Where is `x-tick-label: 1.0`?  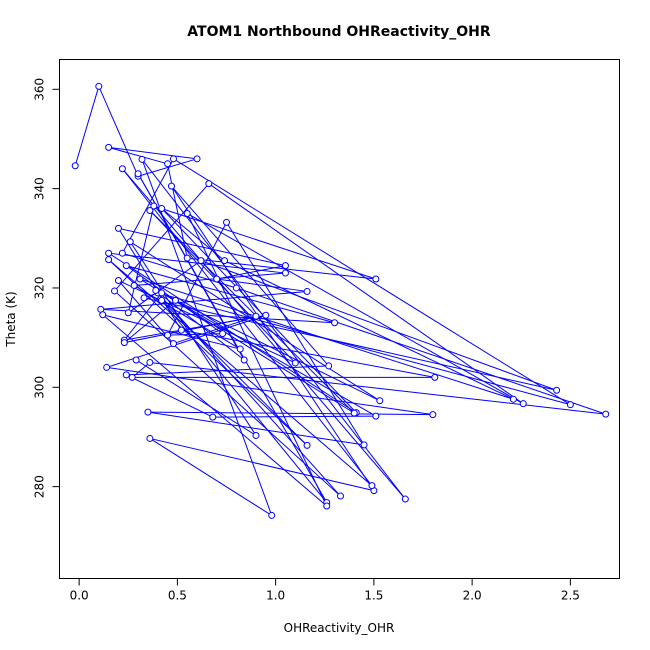
x-tick-label: 1.0 is located at coordinates (275, 596).